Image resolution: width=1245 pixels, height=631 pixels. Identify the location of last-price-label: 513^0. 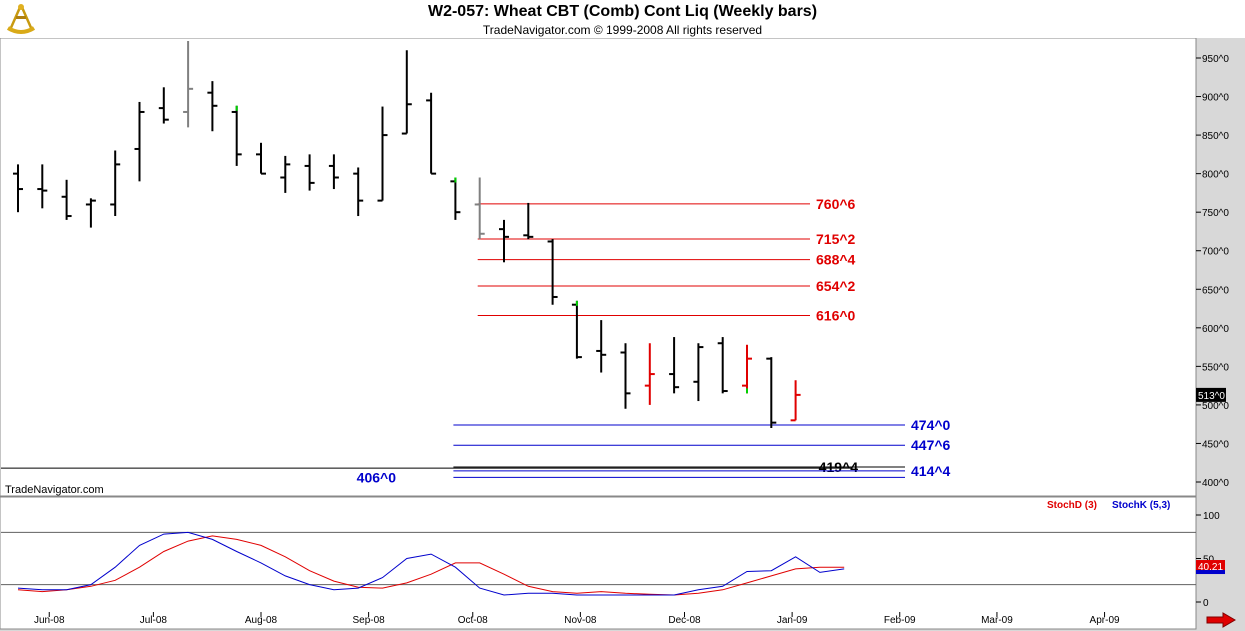
(1211, 396).